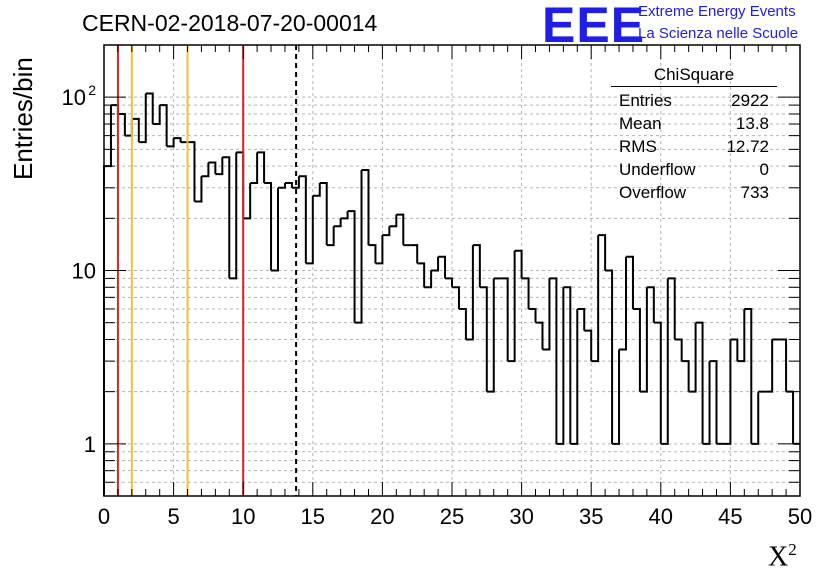  Describe the element at coordinates (694, 100) in the screenshot. I see `stats-row-entries: Entries 2922` at that location.